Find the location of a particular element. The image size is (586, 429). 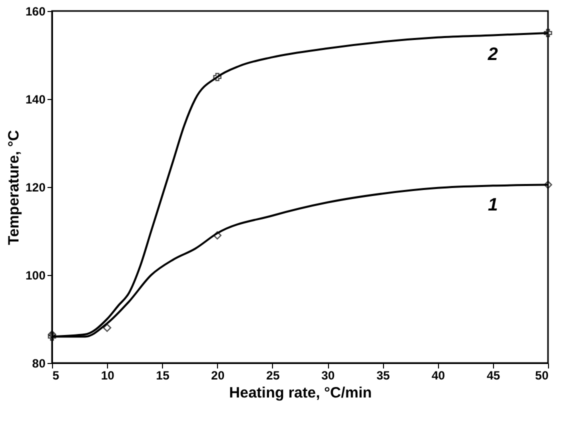

y-tick-label: 100 is located at coordinates (35, 275).